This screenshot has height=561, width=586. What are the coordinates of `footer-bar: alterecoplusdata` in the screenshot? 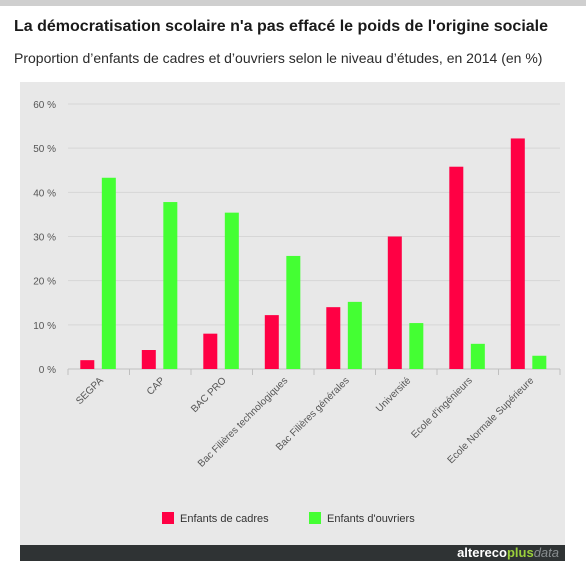 It's located at (292, 553).